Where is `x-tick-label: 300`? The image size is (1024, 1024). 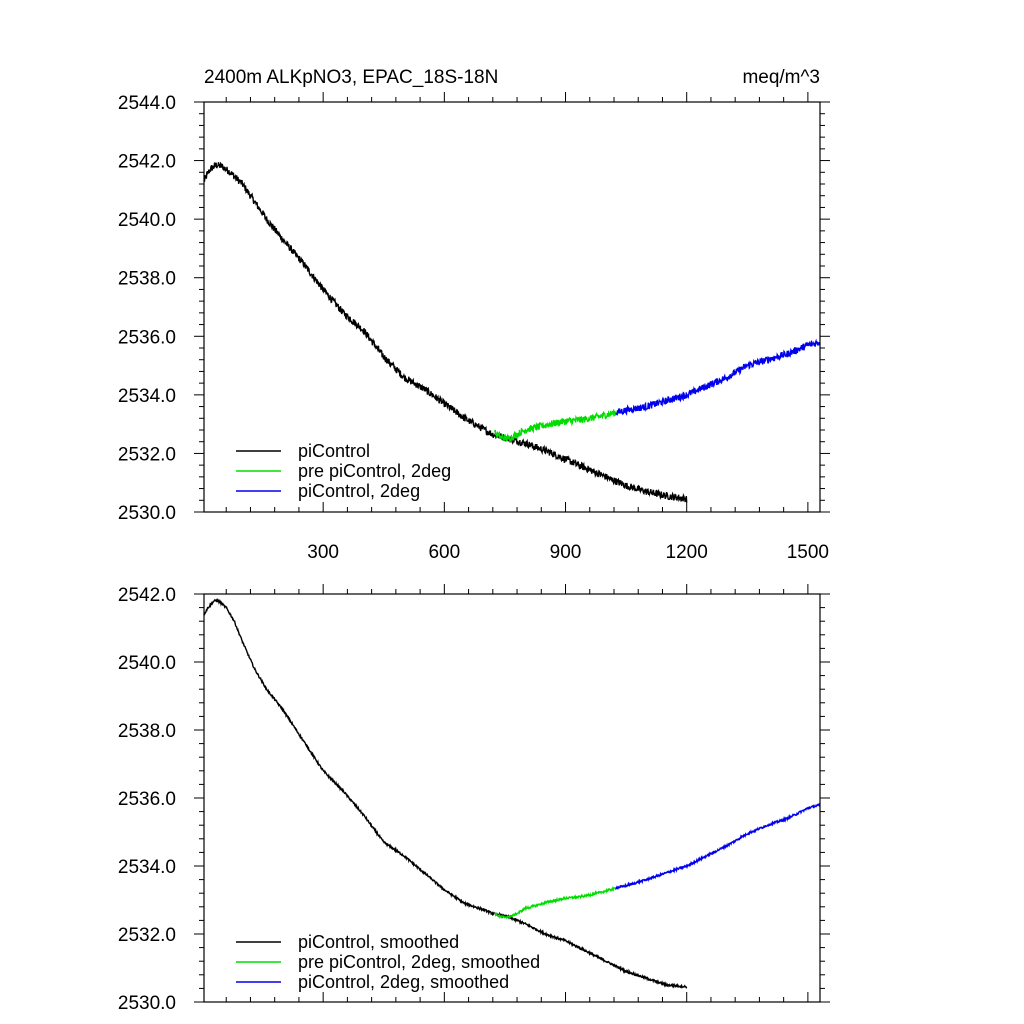 x-tick-label: 300 is located at coordinates (323, 552).